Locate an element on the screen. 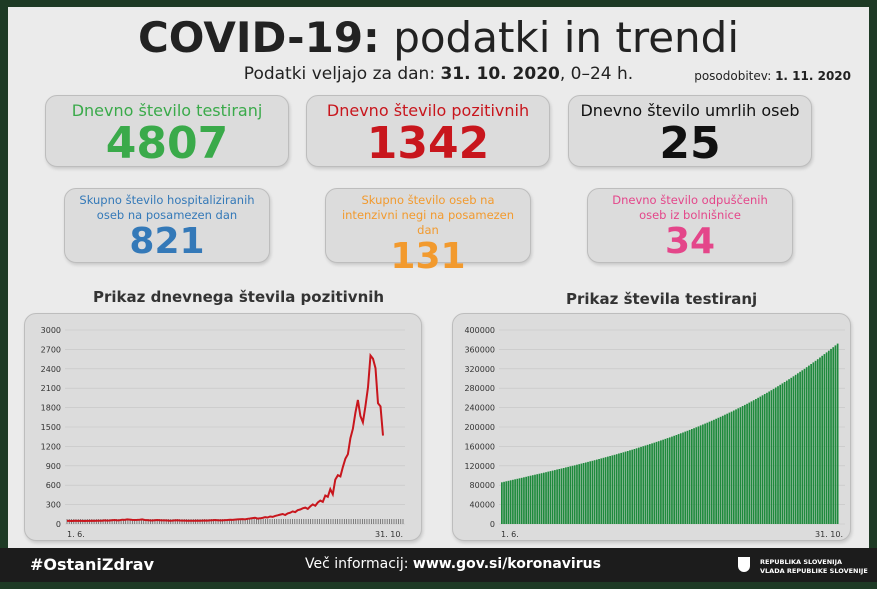  x-tick-label-last: 31. 10. is located at coordinates (829, 534).